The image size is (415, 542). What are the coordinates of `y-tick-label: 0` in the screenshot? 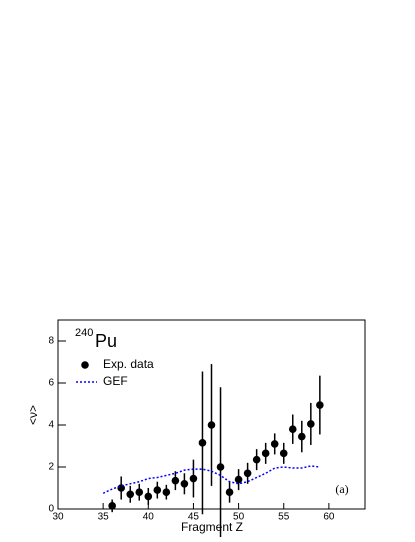 It's located at (51, 509).